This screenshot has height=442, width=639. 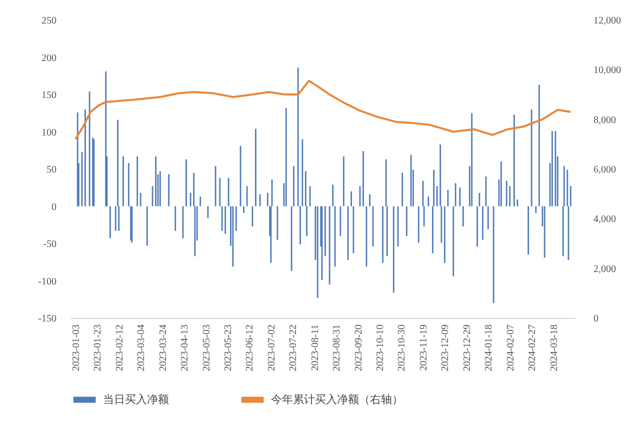 What do you see at coordinates (51, 170) in the screenshot?
I see `y-tick-label: 50` at bounding box center [51, 170].